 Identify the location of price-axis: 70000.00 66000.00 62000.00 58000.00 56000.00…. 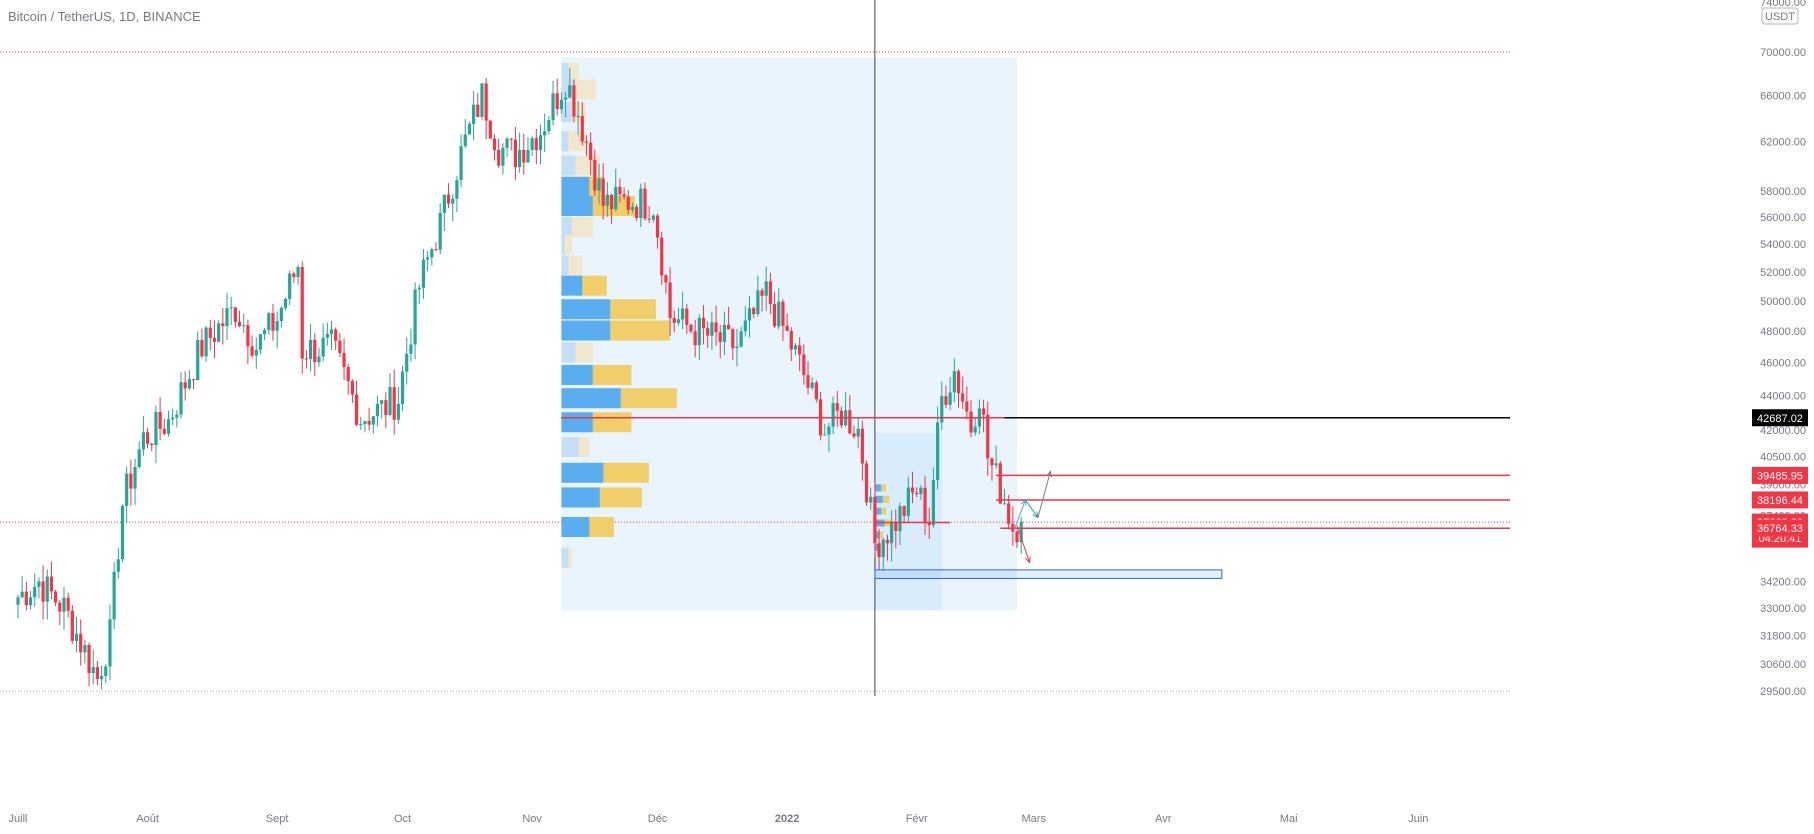
(1783, 349).